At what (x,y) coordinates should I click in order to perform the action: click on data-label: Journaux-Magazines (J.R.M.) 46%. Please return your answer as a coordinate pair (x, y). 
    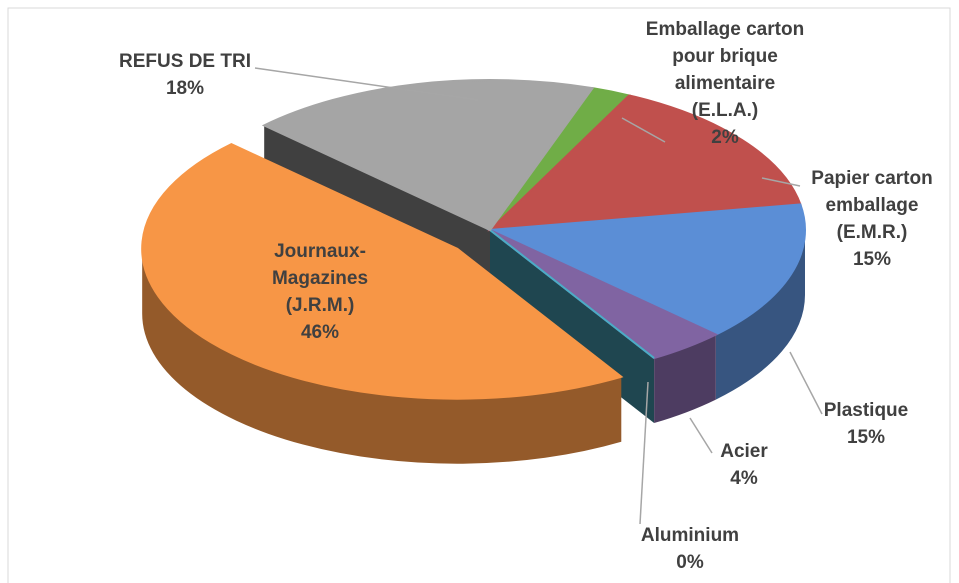
    Looking at the image, I should click on (320, 292).